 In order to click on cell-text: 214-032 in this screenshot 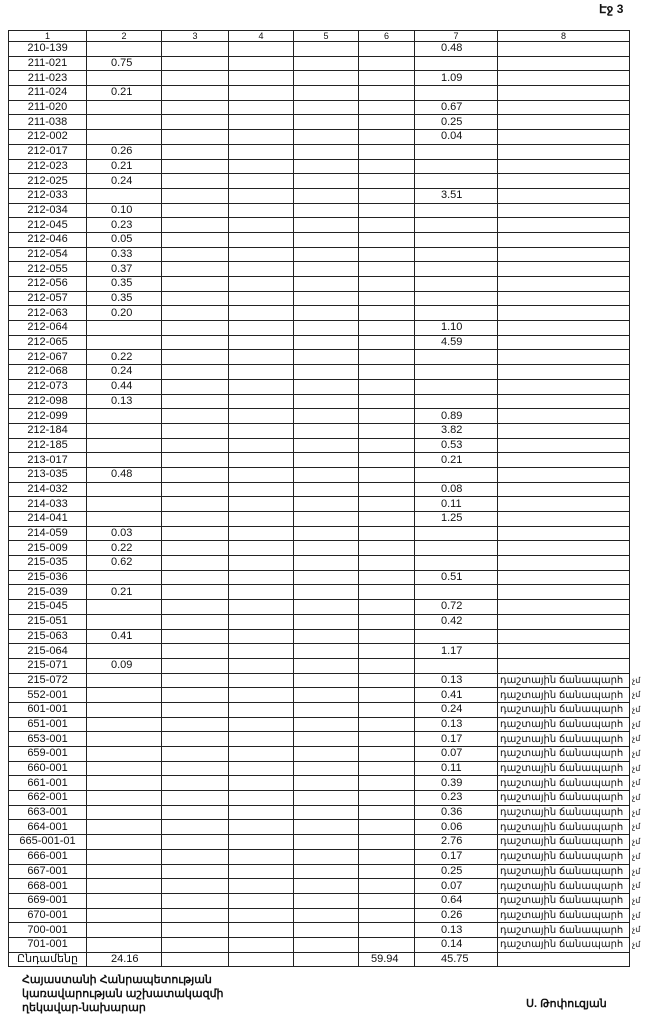, I will do `click(47, 488)`.